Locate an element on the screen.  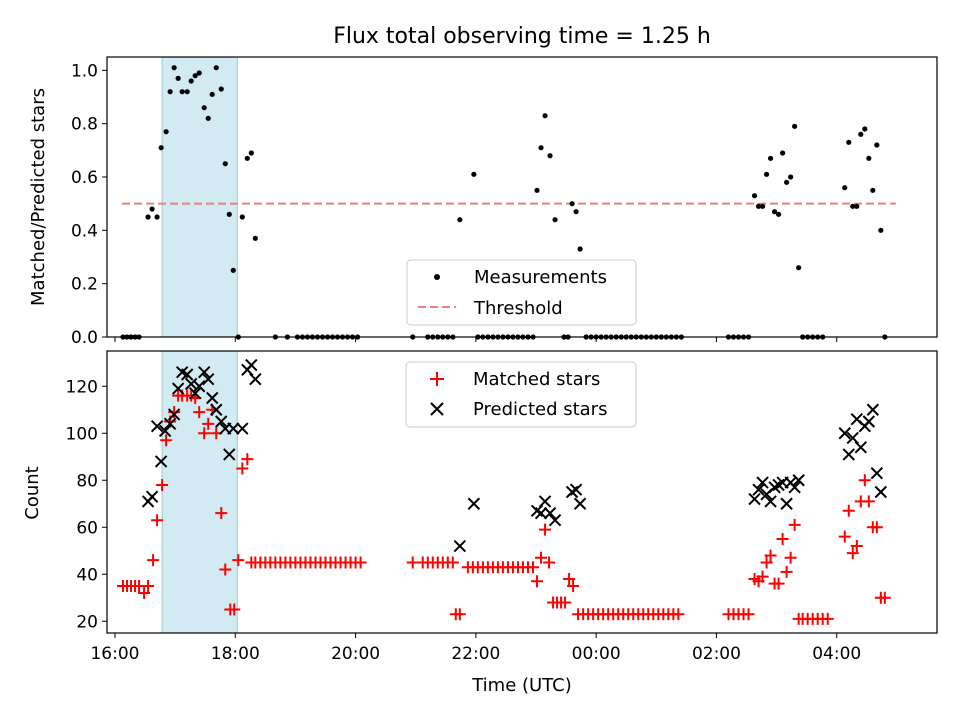
y-tick-label: 120 is located at coordinates (82, 387).